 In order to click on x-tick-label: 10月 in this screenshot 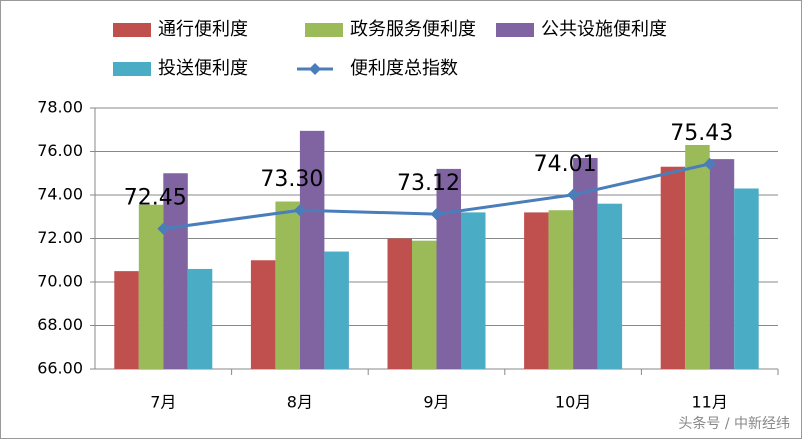, I will do `click(573, 402)`.